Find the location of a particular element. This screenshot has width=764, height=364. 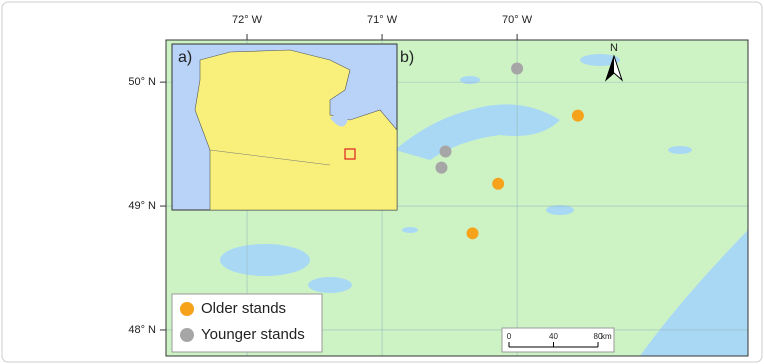

y-tick-label: 50° N is located at coordinates (142, 82).